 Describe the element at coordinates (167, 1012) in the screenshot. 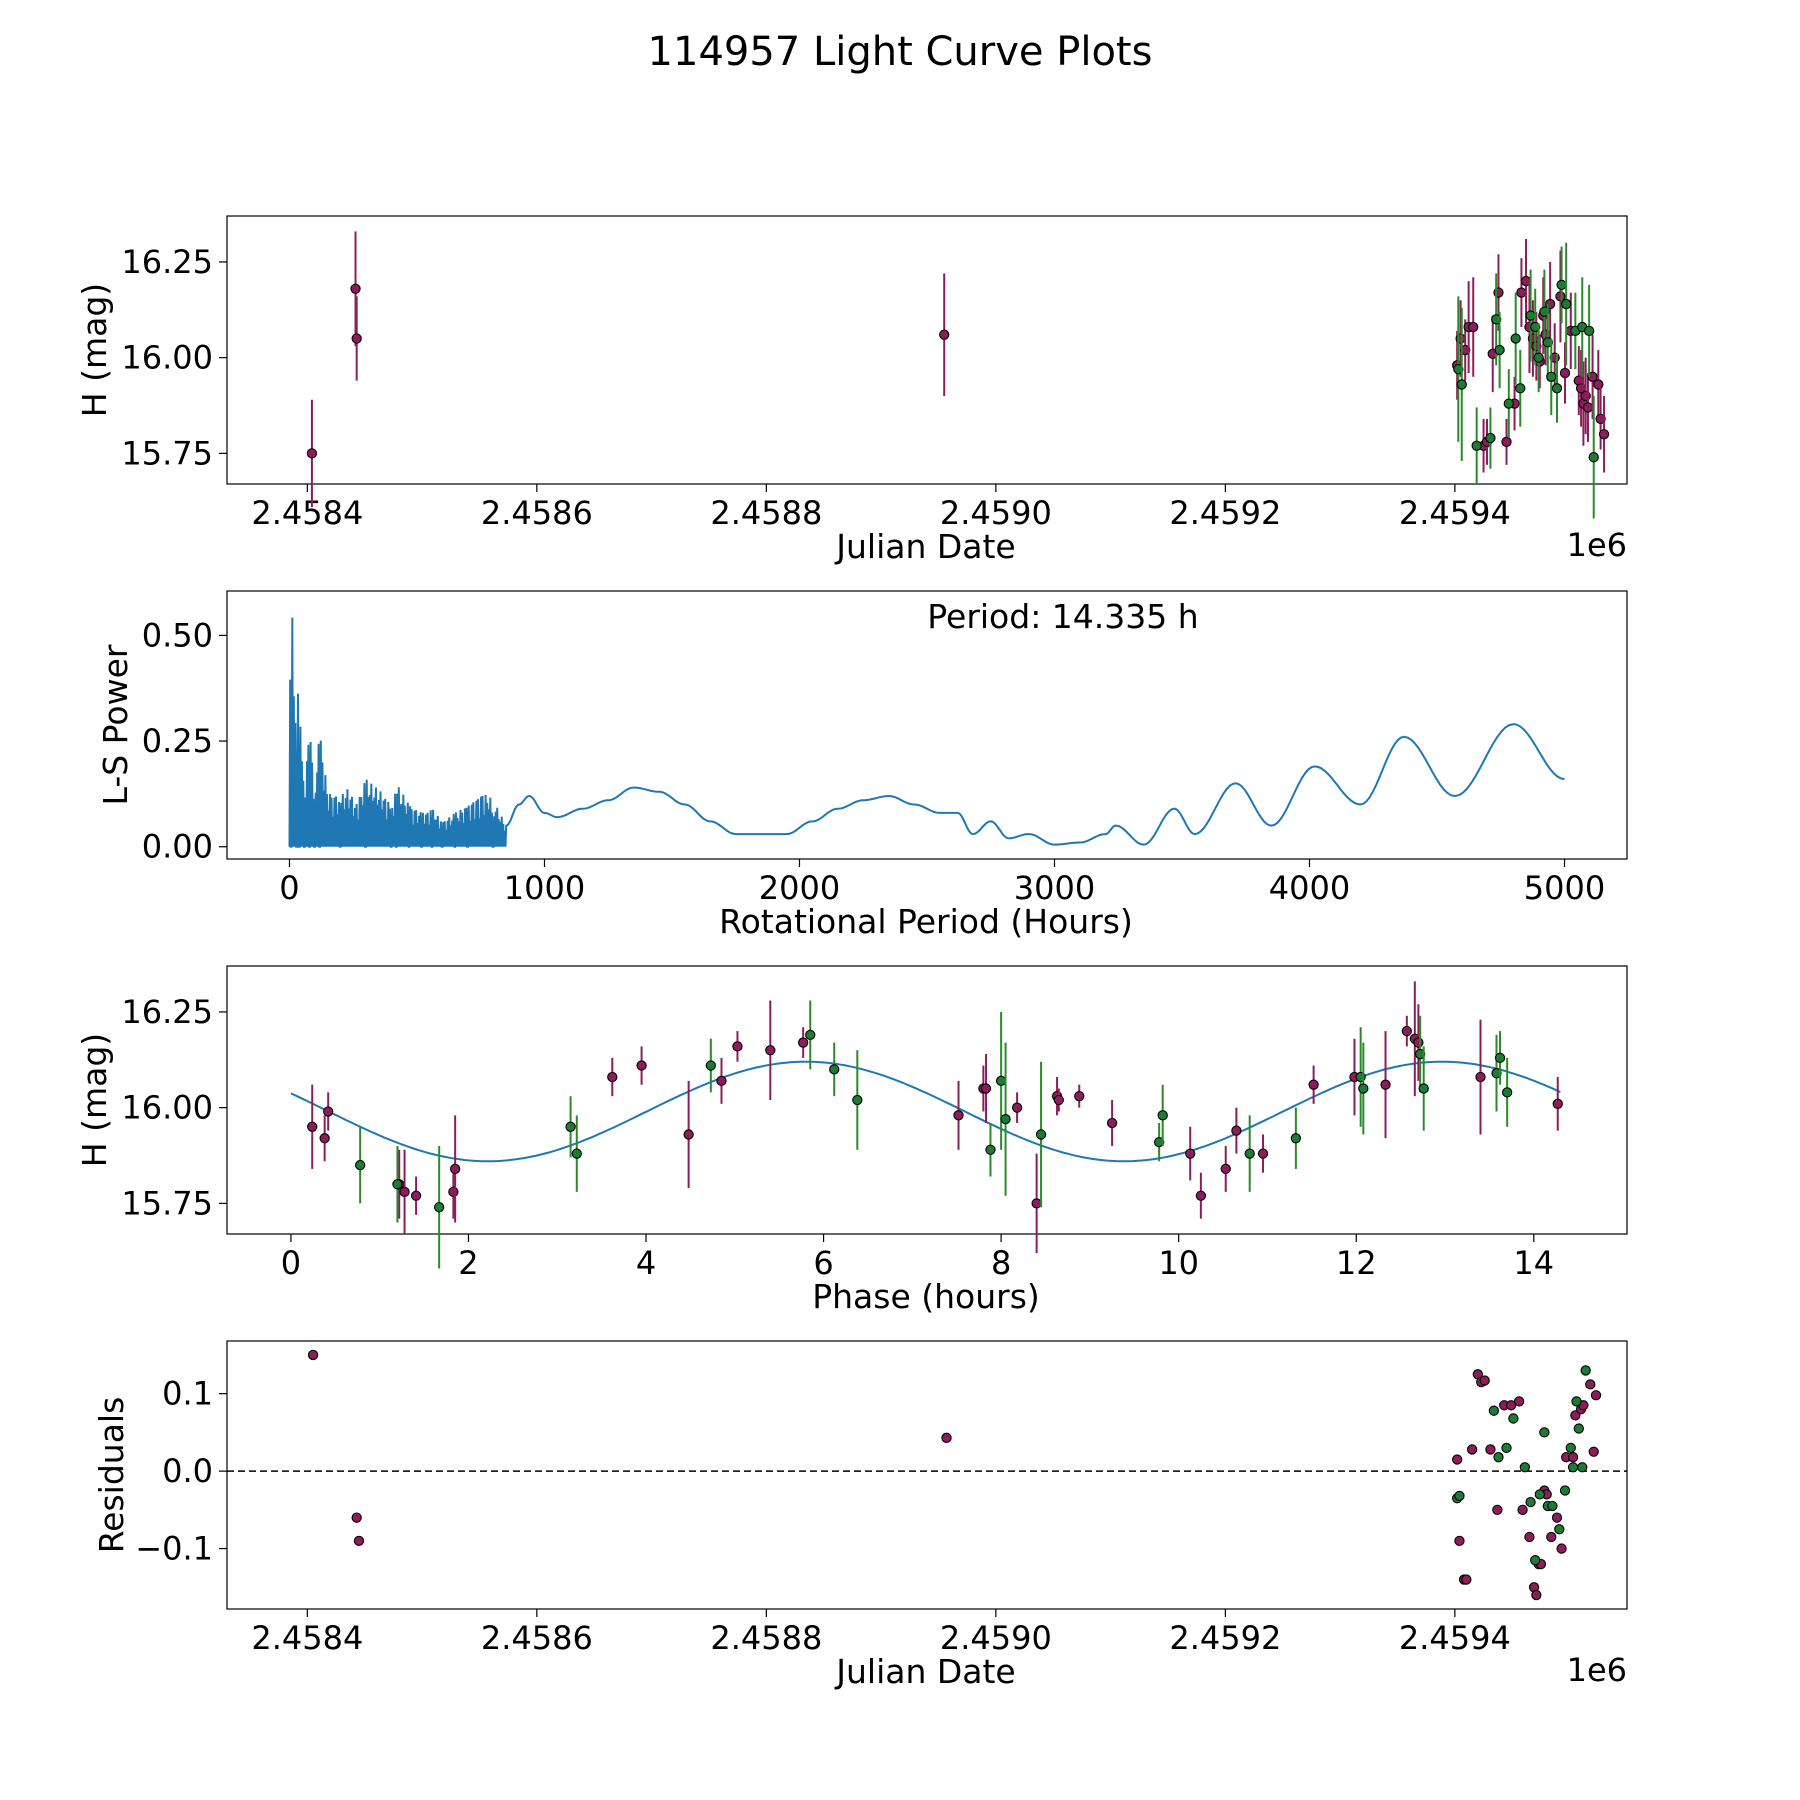

I see `phased-y-tick-label: 16.25` at that location.